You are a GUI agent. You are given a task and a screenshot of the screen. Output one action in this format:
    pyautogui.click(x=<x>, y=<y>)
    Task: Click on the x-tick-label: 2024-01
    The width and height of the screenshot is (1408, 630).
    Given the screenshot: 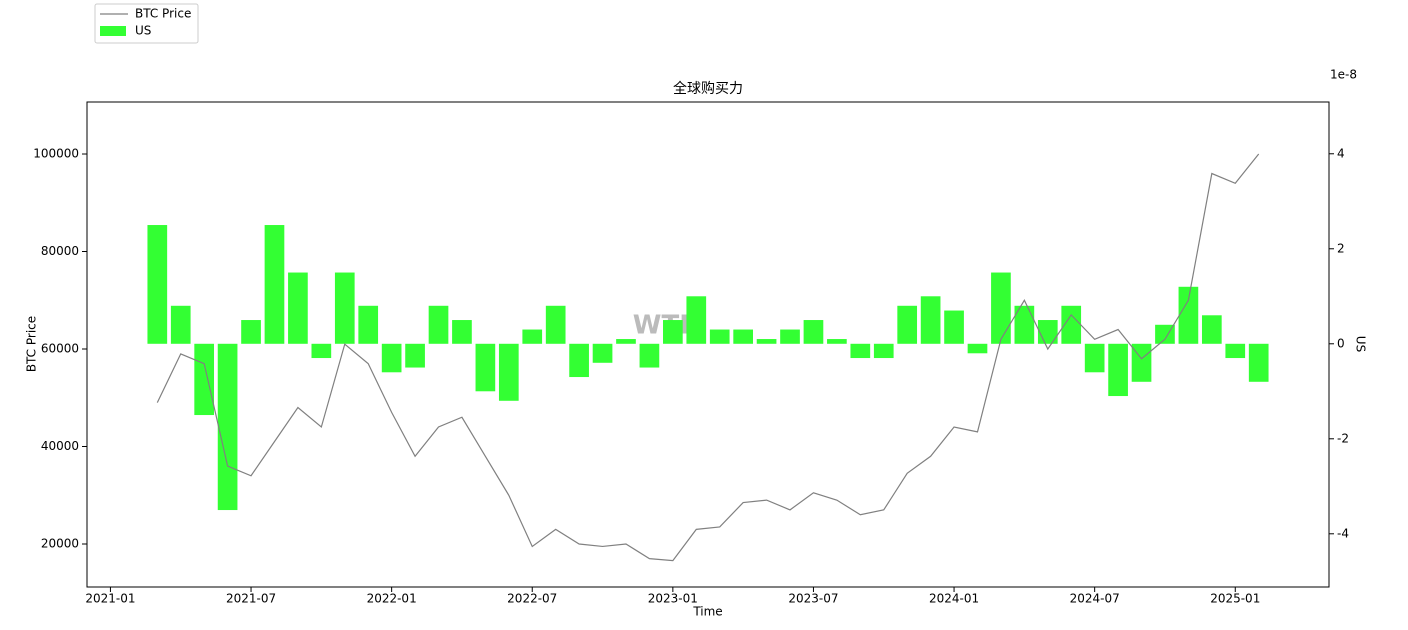 What is the action you would take?
    pyautogui.click(x=954, y=599)
    